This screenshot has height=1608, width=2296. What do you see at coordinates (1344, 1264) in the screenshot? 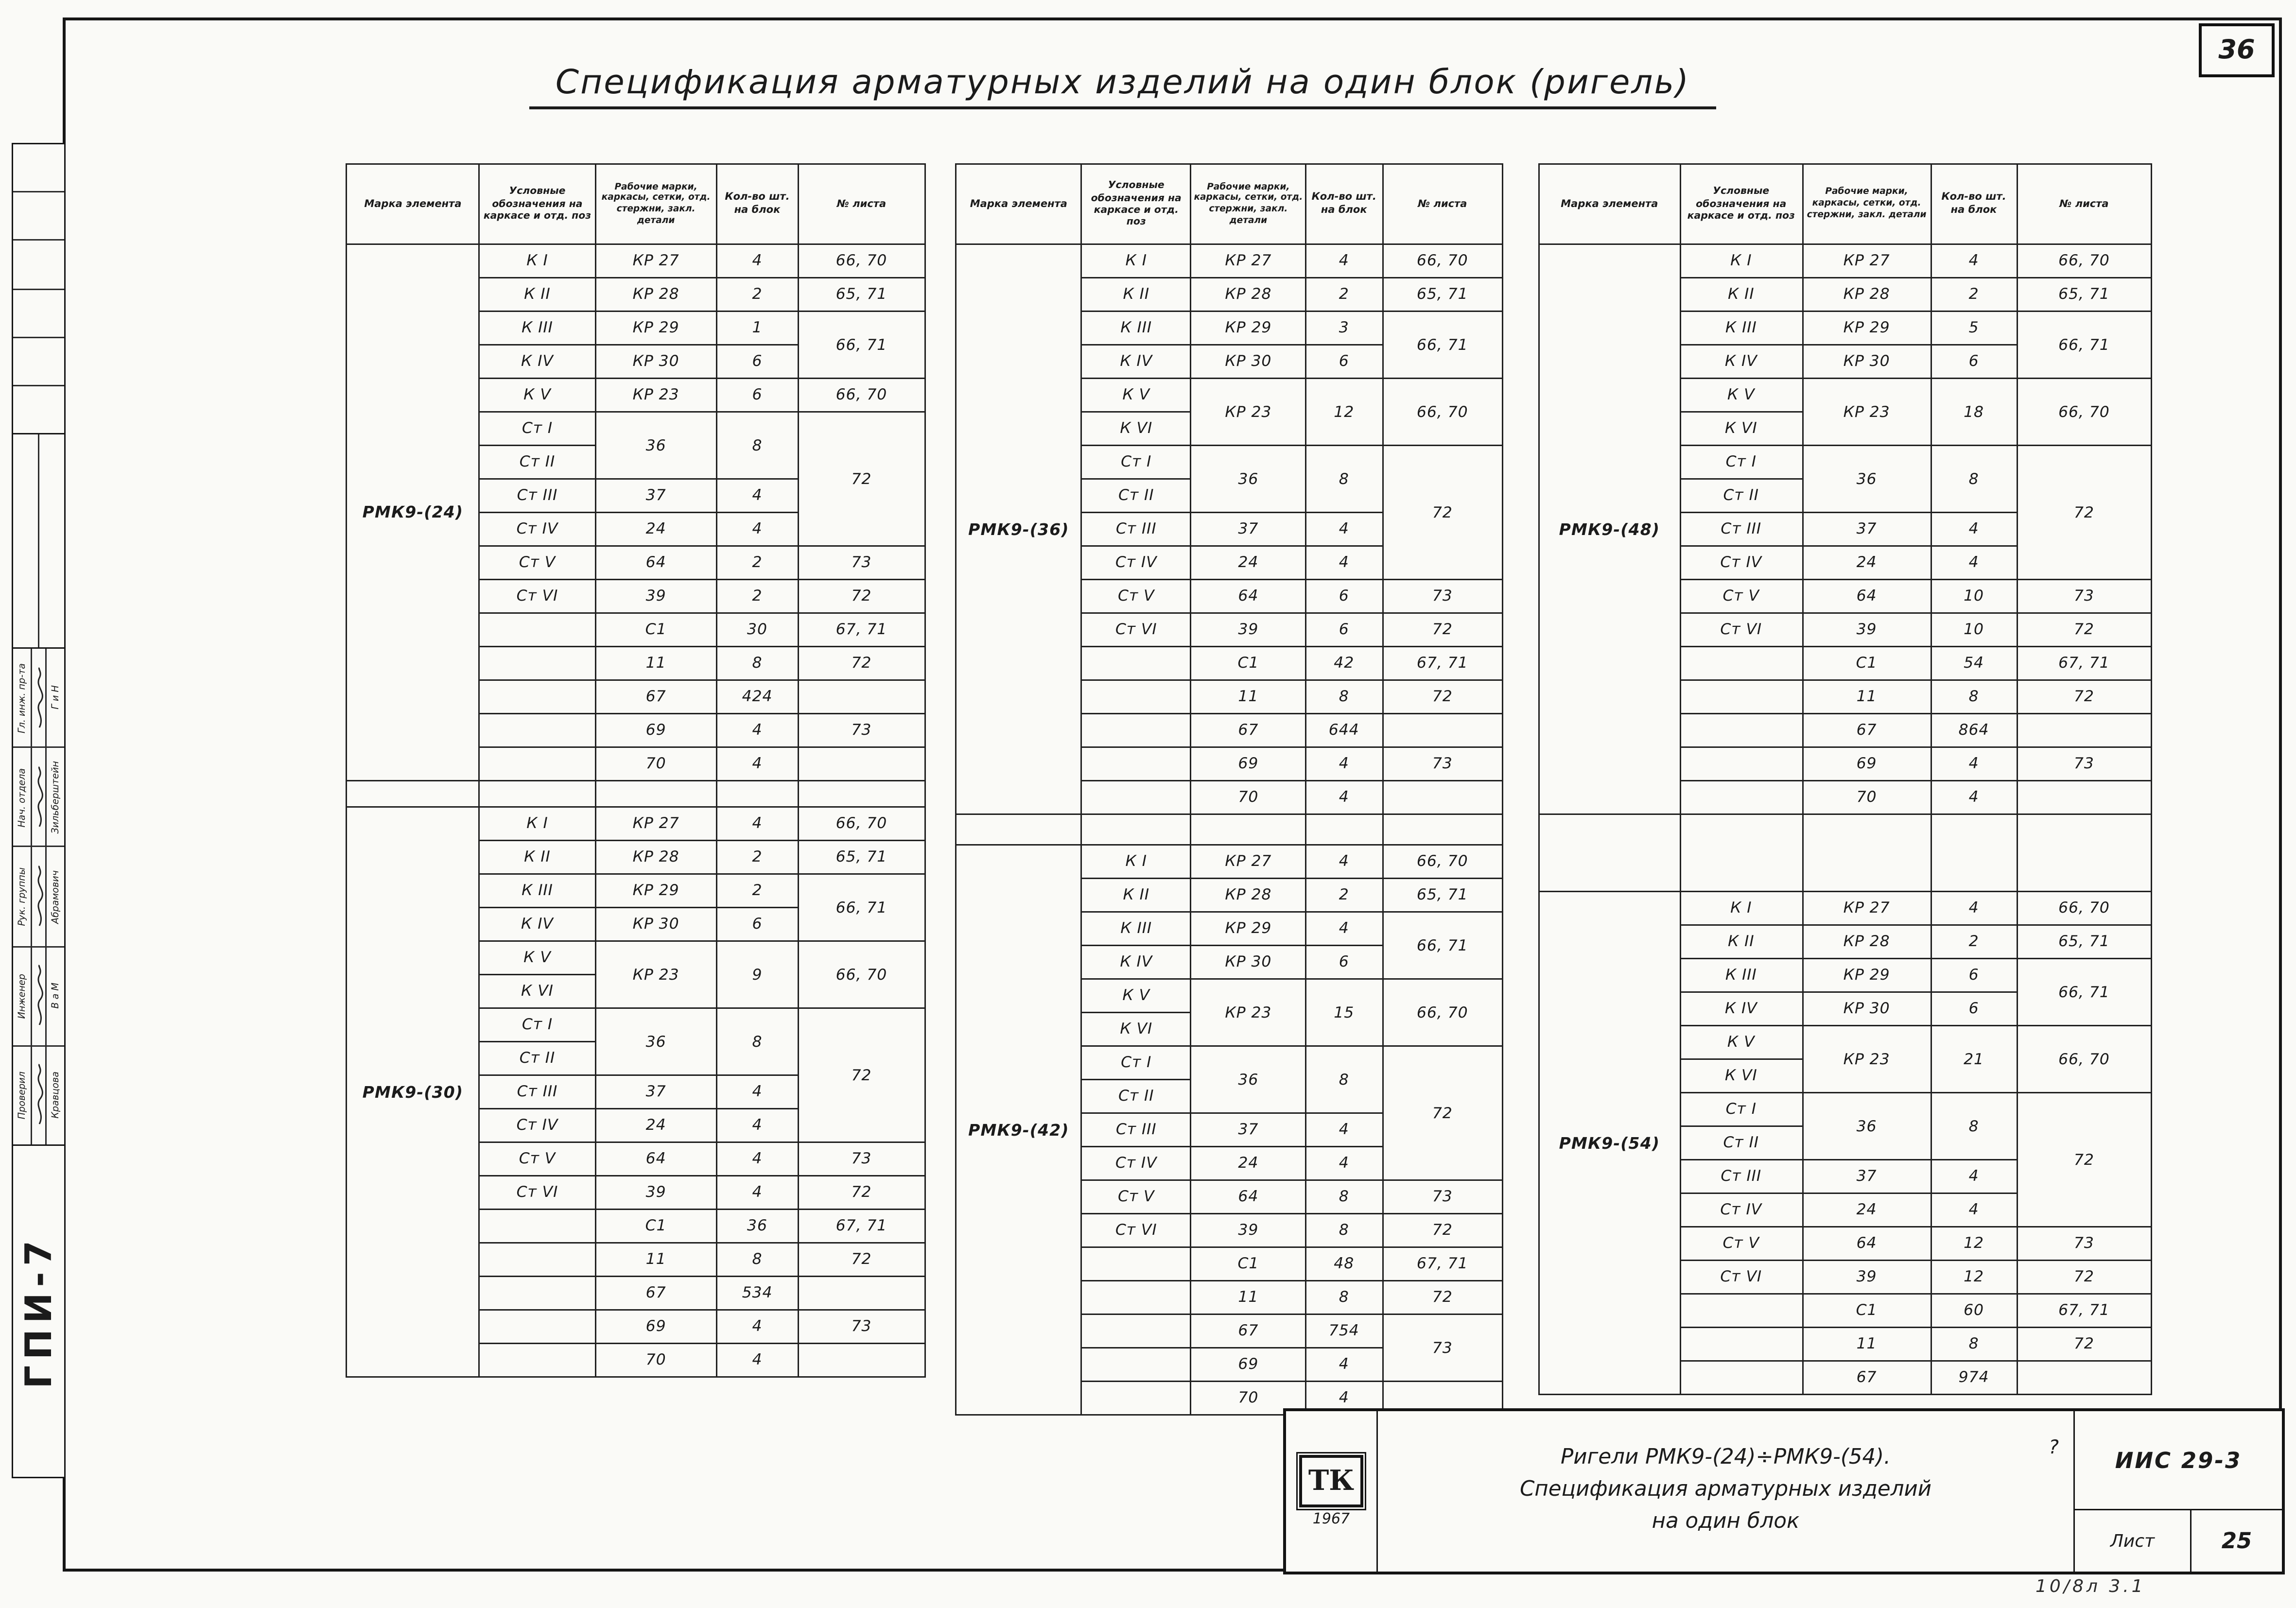
I see `spec-cell: 48` at bounding box center [1344, 1264].